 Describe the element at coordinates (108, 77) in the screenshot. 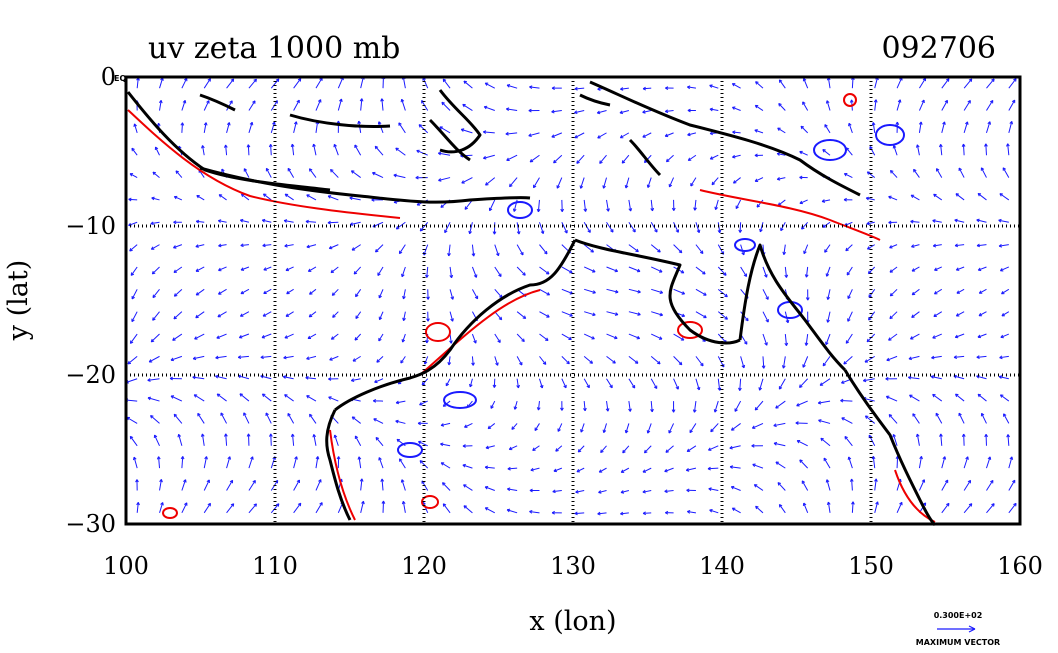

I see `y-tick-label: 0` at that location.